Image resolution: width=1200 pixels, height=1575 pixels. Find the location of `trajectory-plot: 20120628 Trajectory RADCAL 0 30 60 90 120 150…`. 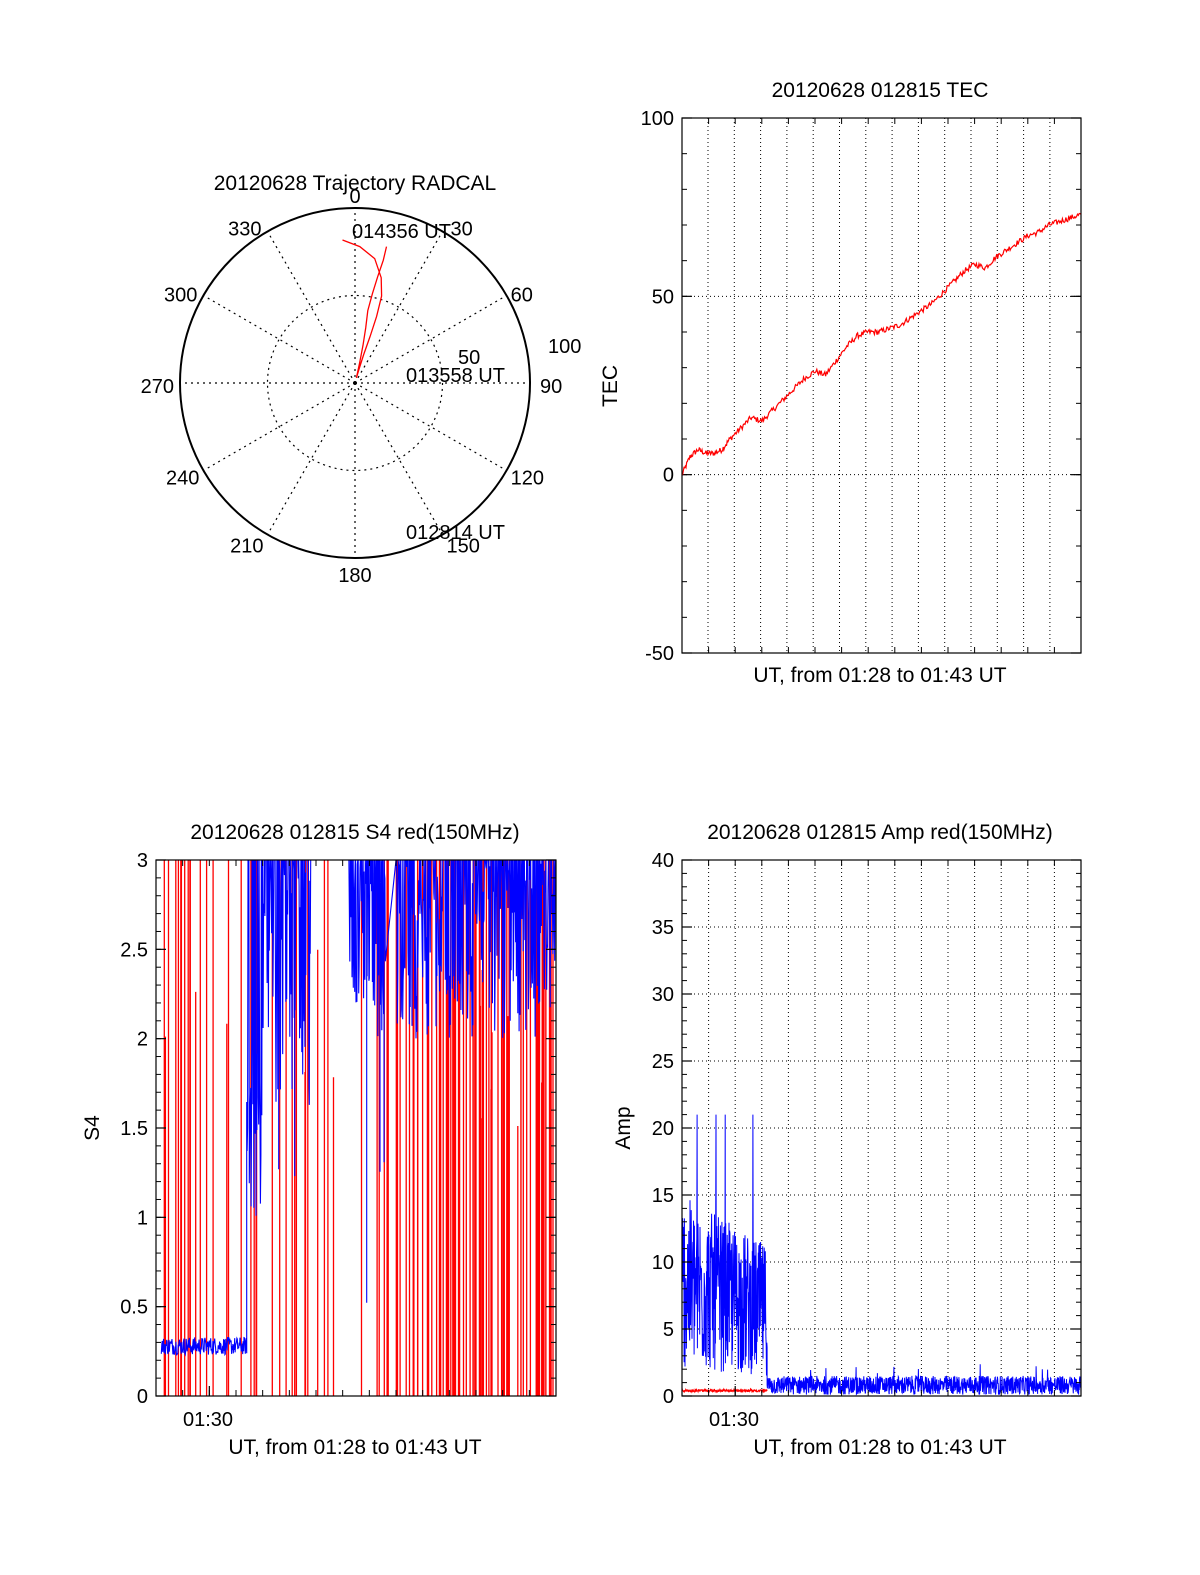

trajectory-plot: 20120628 Trajectory RADCAL 0 30 60 90 120 150… is located at coordinates (361, 379).